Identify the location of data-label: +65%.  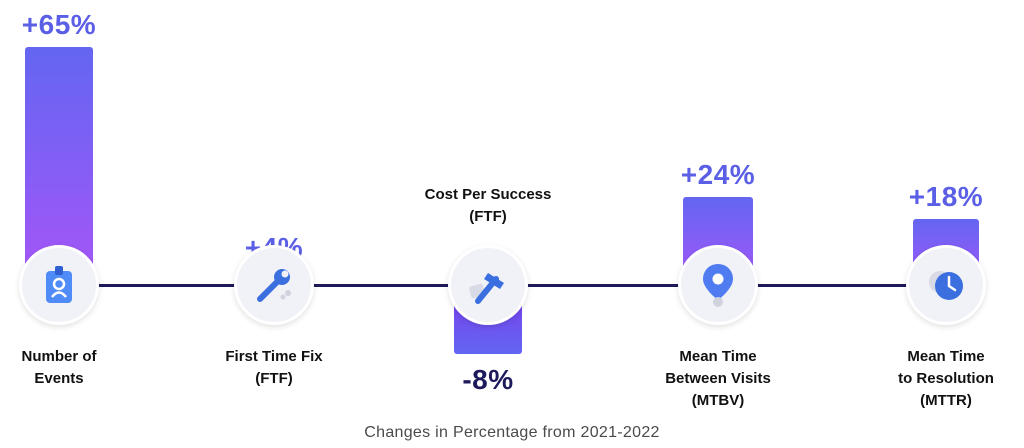
(59, 24).